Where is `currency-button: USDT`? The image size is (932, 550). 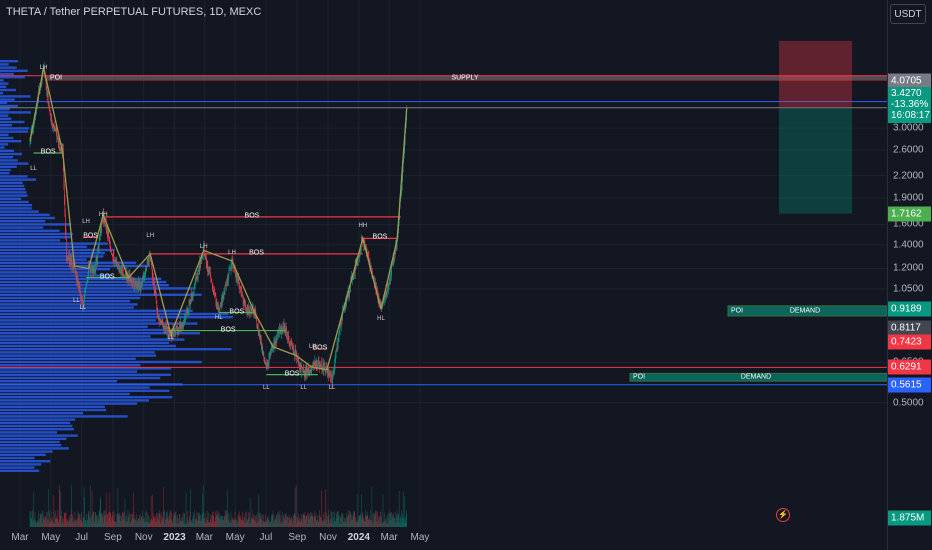
currency-button: USDT is located at coordinates (908, 14).